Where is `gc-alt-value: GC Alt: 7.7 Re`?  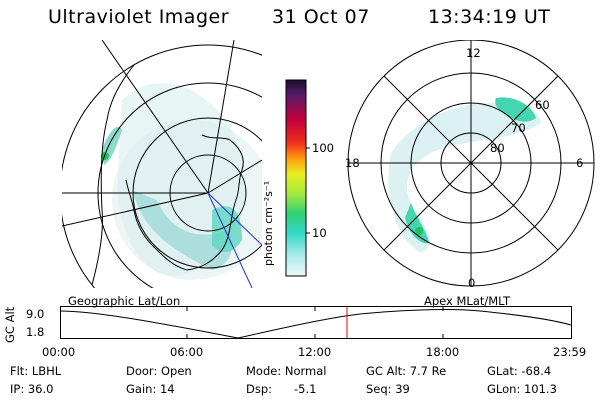
gc-alt-value: GC Alt: 7.7 Re is located at coordinates (406, 371).